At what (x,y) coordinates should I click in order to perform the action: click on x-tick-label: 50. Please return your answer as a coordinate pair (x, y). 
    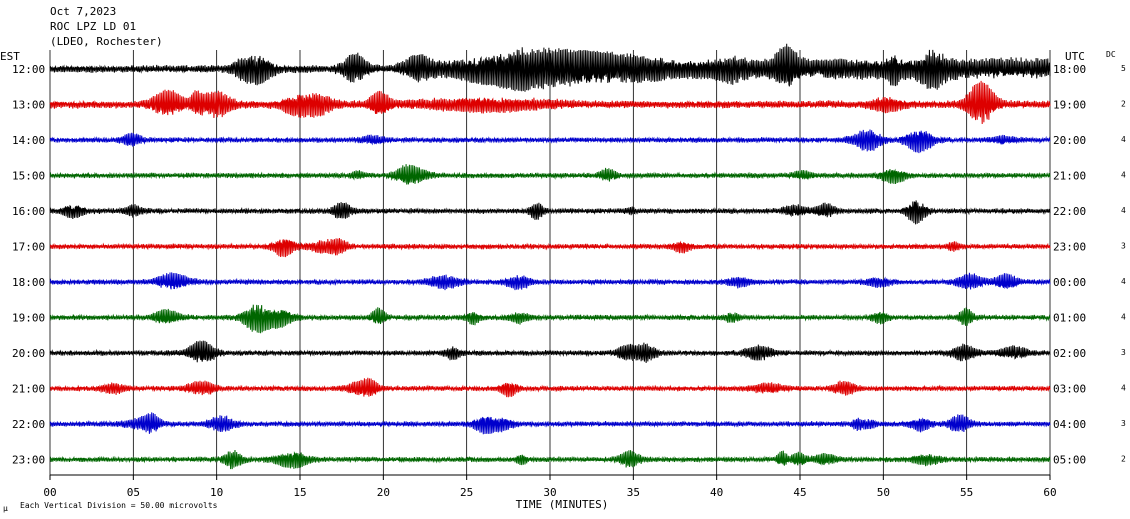
    Looking at the image, I should click on (883, 492).